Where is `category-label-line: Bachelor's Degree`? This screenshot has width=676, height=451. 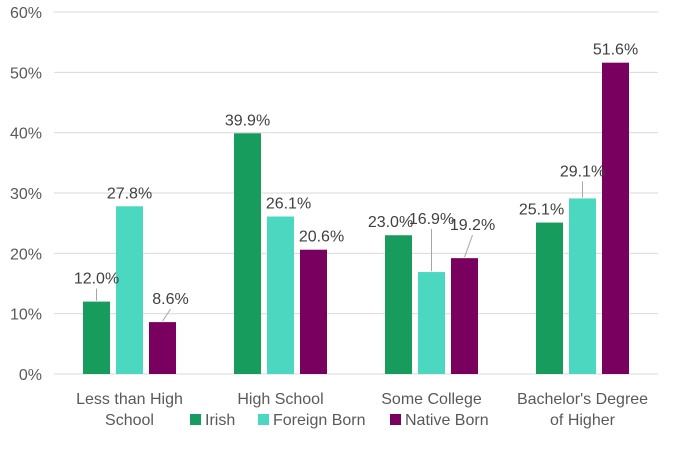
category-label-line: Bachelor's Degree is located at coordinates (582, 399).